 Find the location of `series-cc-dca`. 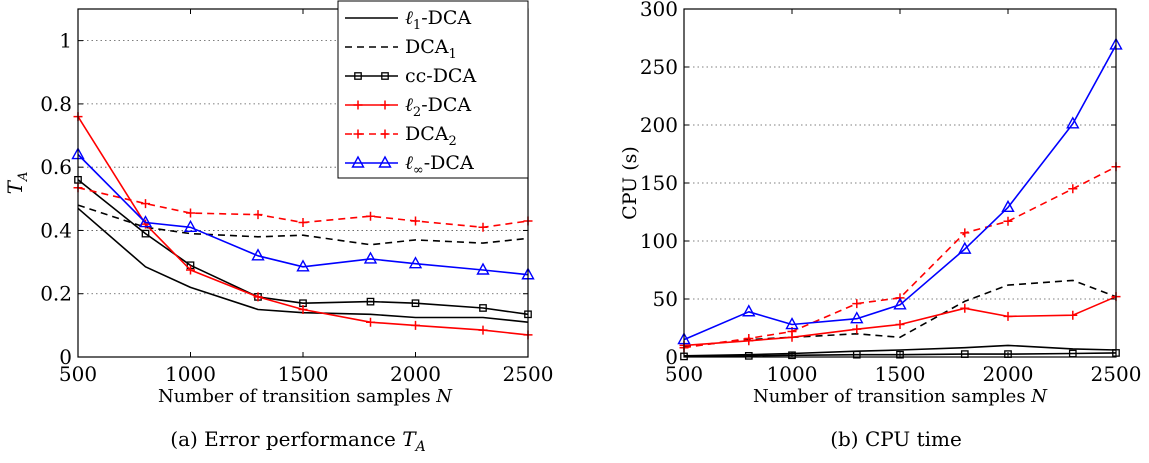

series-cc-dca is located at coordinates (303, 247).